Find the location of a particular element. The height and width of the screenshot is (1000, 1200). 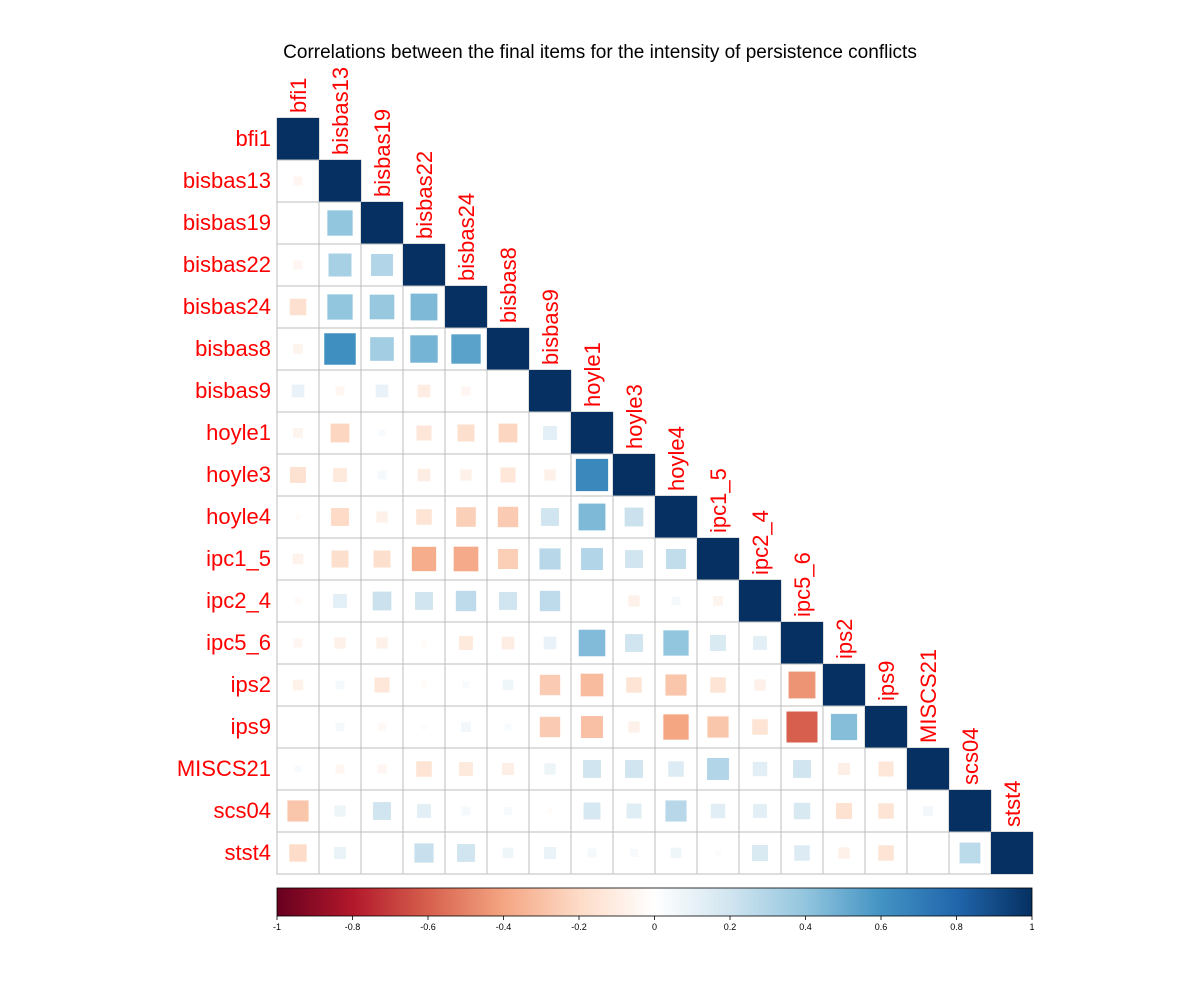

corr-square-scs04-bfi1 is located at coordinates (298, 811).